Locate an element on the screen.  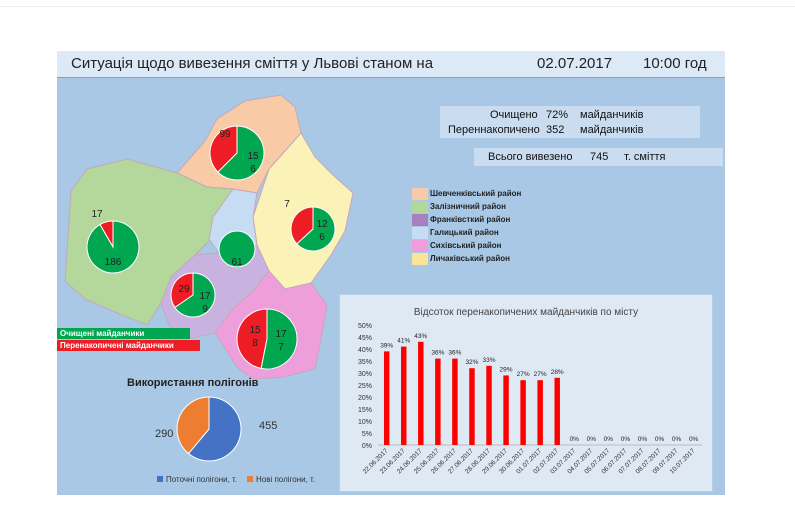
y-tick-label: 50% is located at coordinates (365, 326).